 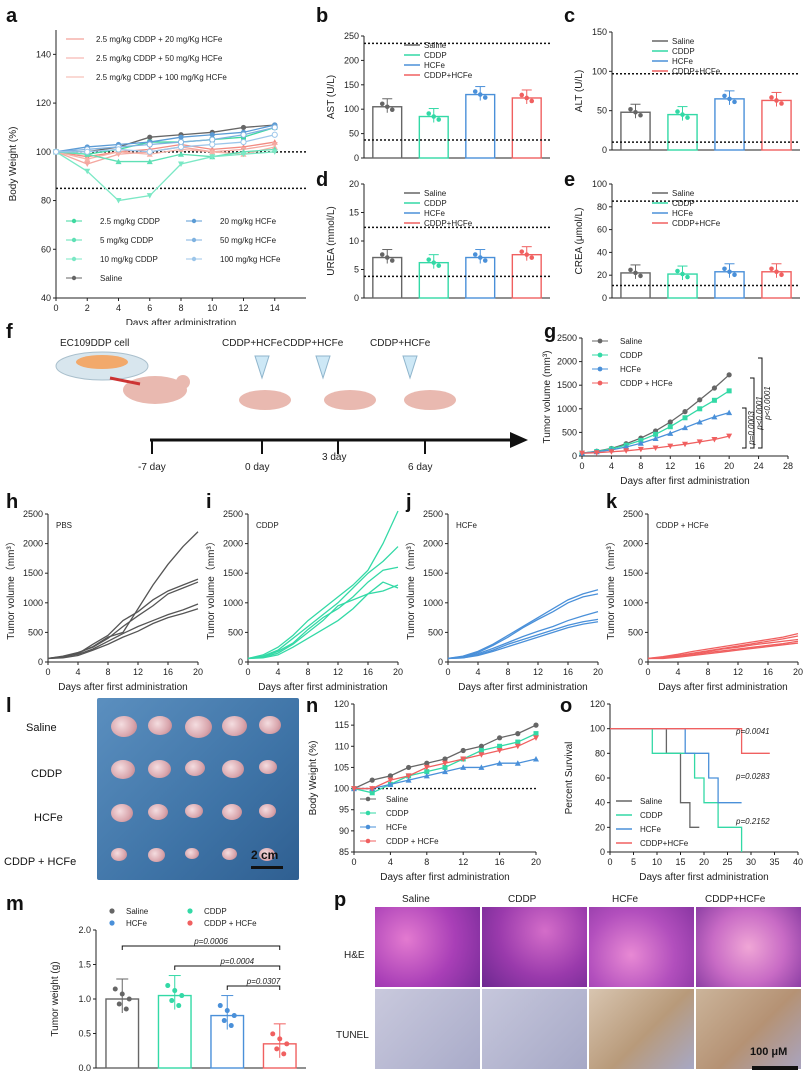 What do you see at coordinates (599, 32) in the screenshot?
I see `y-tick-label: 150` at bounding box center [599, 32].